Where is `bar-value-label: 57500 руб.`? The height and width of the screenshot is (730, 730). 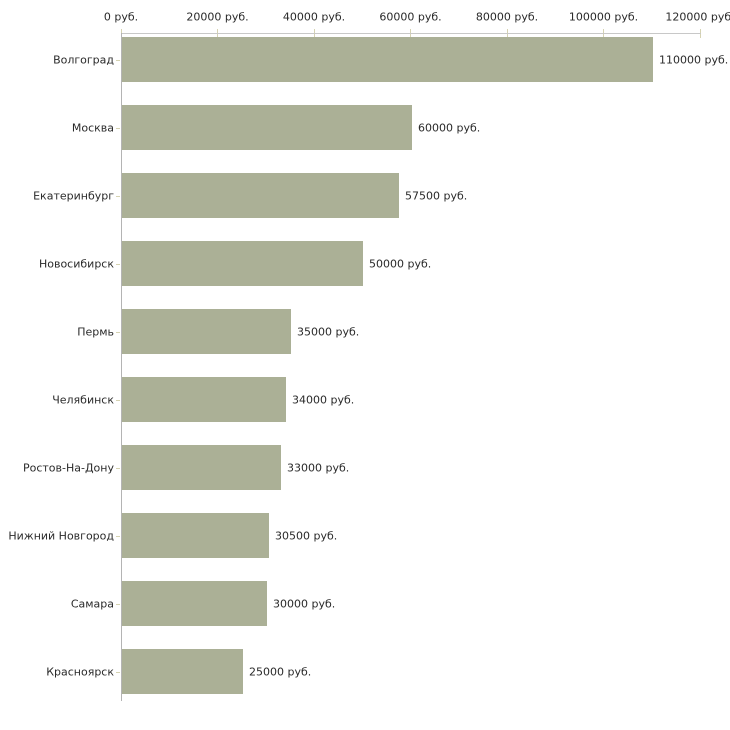
bar-value-label: 57500 руб. is located at coordinates (436, 195).